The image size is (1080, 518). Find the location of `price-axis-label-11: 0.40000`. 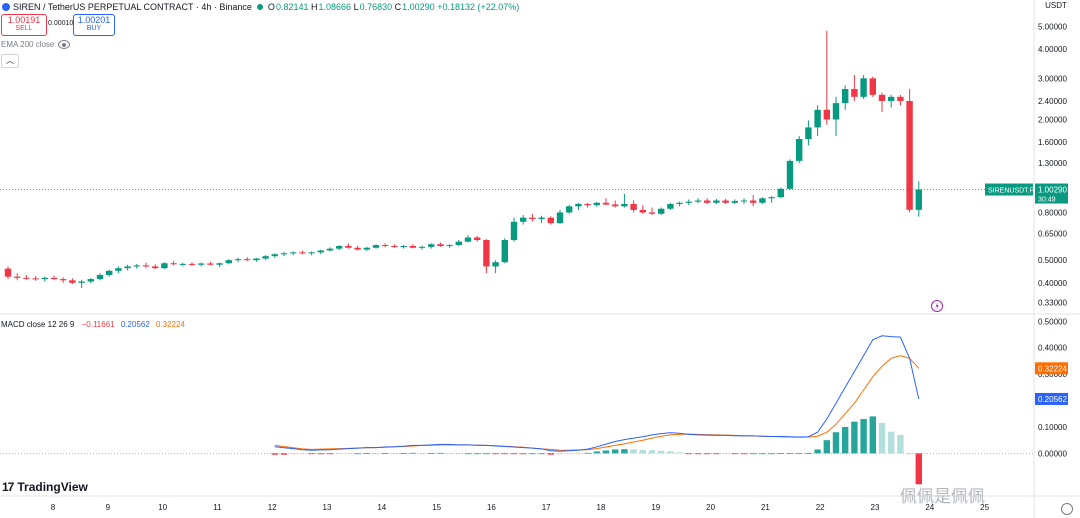

price-axis-label-11: 0.40000 is located at coordinates (1052, 283).